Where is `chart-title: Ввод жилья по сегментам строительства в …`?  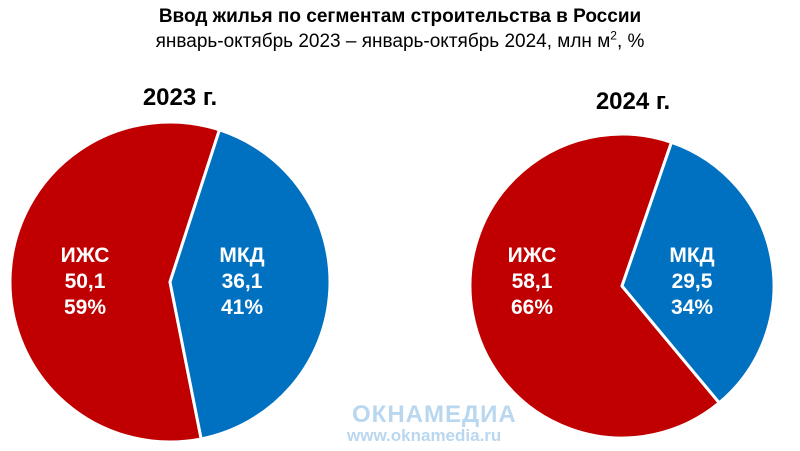
chart-title: Ввод жилья по сегментам строительства в … is located at coordinates (400, 16).